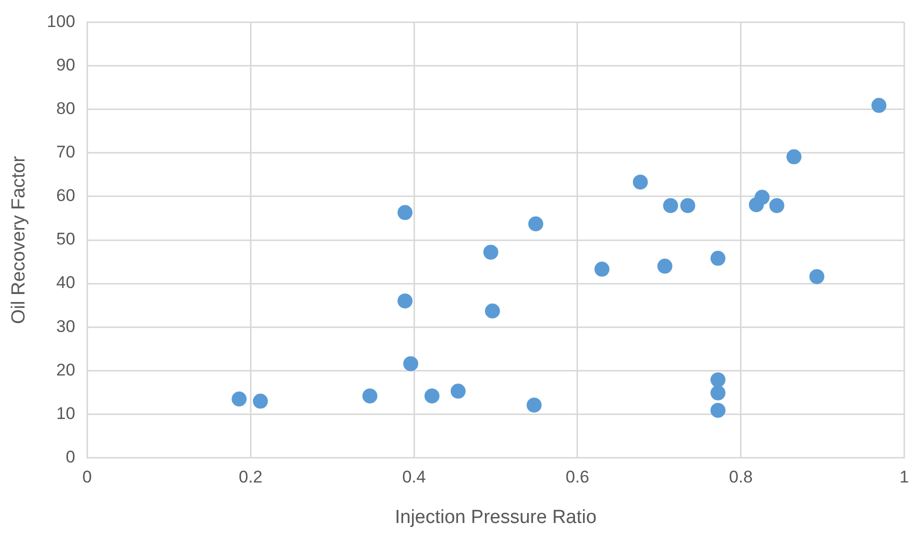  What do you see at coordinates (66, 152) in the screenshot?
I see `y-tick-label: 70` at bounding box center [66, 152].